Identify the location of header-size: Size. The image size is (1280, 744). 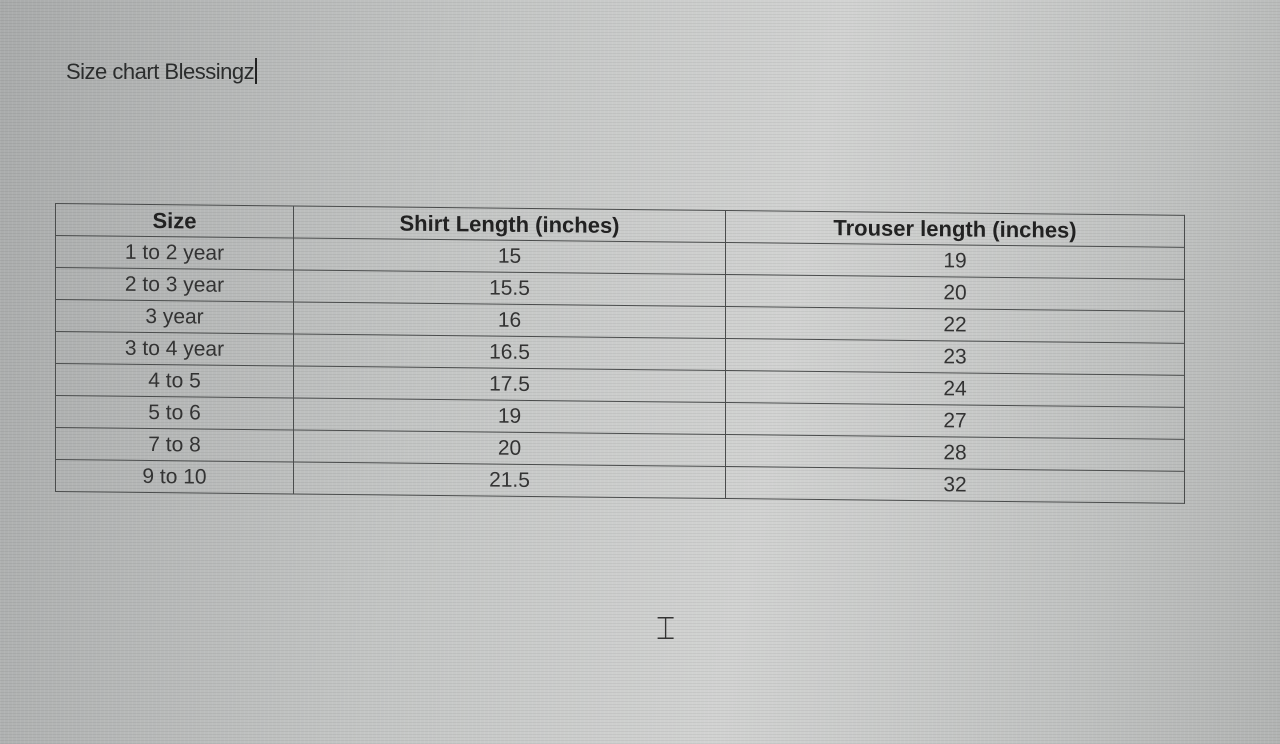
(174, 220).